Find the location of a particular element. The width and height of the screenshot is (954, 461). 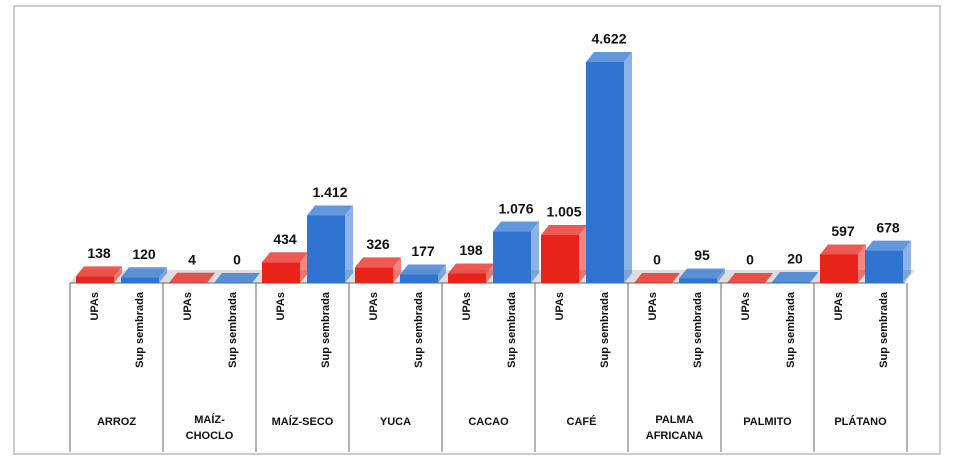

value-label: 678 is located at coordinates (888, 227).